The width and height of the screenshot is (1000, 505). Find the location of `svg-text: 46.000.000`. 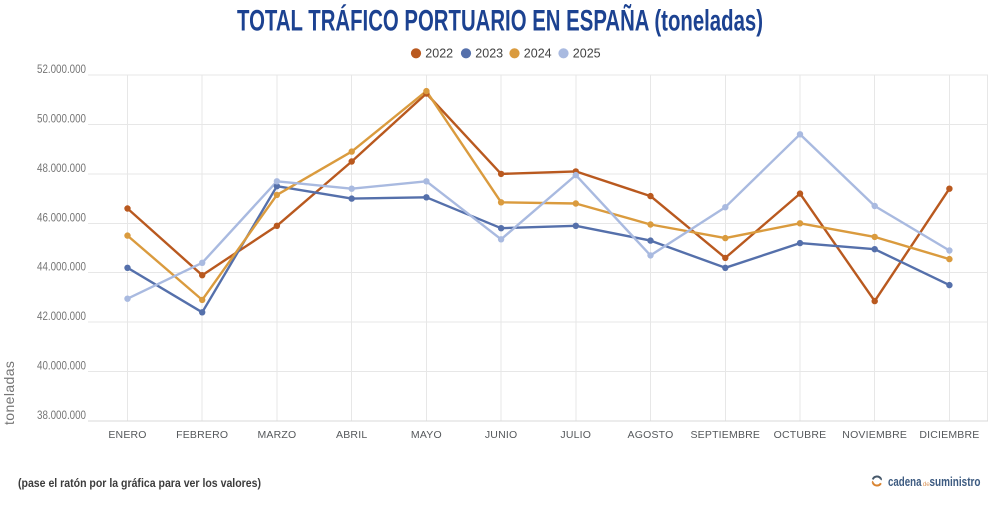

svg-text: 46.000.000 is located at coordinates (61, 218).